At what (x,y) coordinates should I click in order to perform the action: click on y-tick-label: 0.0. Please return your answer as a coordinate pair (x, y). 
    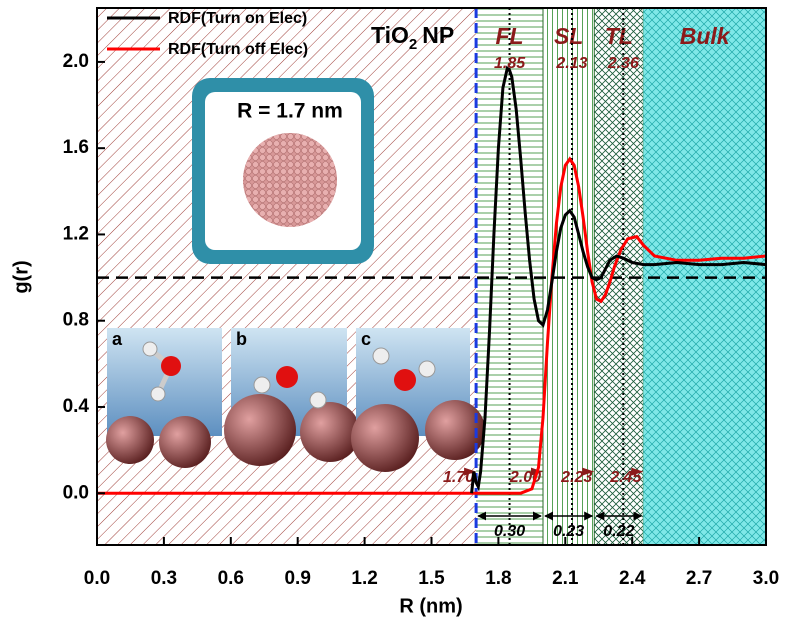
    Looking at the image, I should click on (76, 492).